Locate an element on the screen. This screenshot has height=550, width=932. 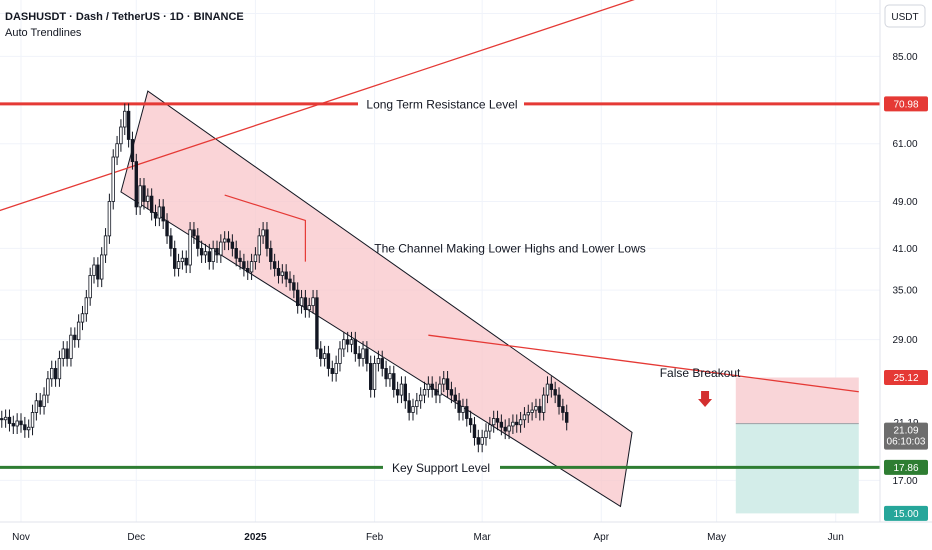
indicator-label: Auto Trendlines is located at coordinates (43, 33).